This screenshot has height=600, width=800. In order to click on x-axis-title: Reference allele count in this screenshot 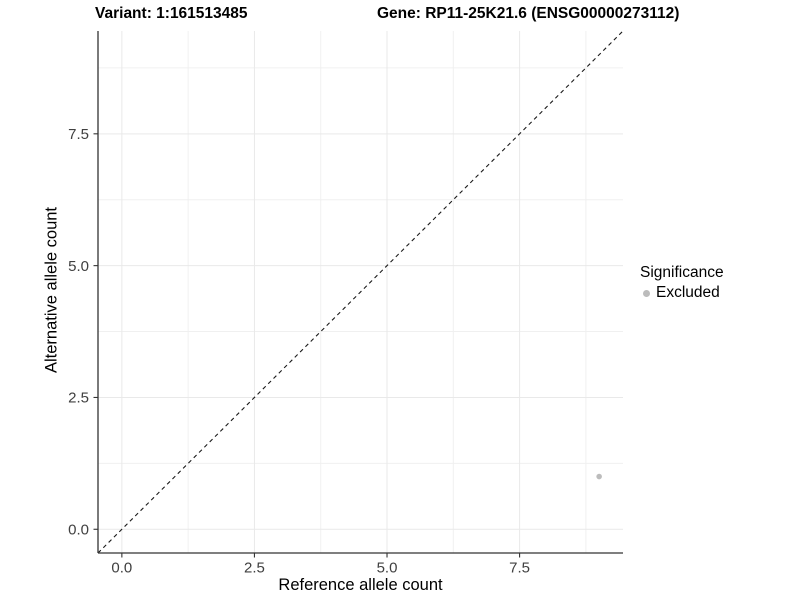, I will do `click(360, 585)`.